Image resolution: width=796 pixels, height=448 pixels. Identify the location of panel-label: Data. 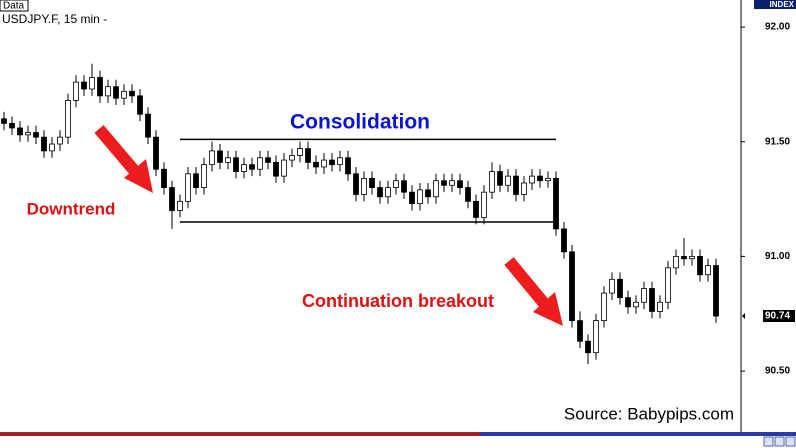
(14, 6).